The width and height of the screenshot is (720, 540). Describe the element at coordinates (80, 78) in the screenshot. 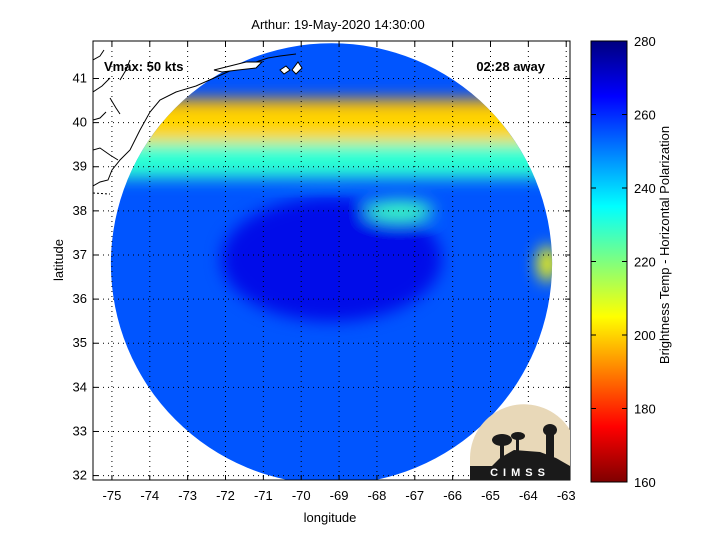

I see `y-tick-label: 41` at that location.